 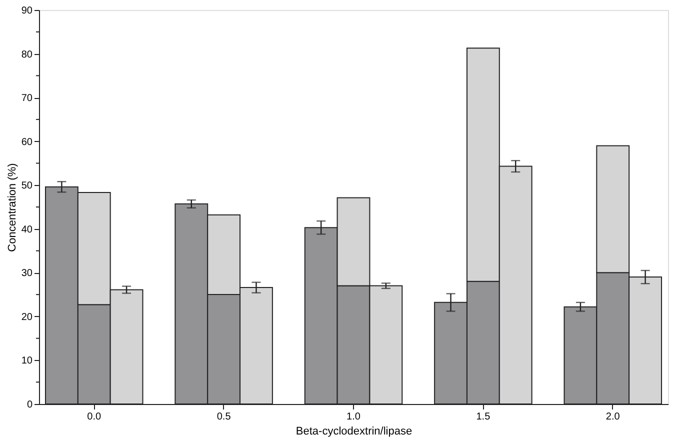 I want to click on x-tick-label: 1.5, so click(x=483, y=417).